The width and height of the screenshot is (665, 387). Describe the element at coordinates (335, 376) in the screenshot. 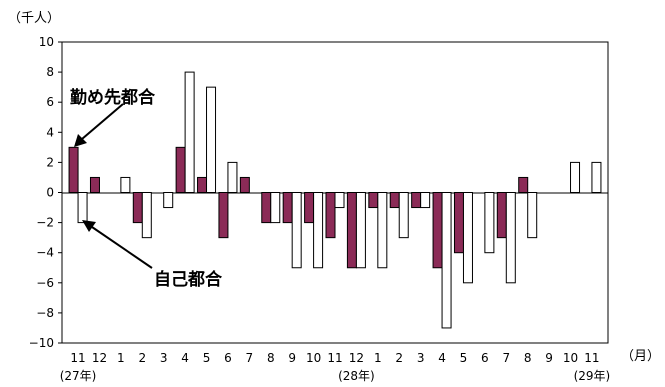

I see `year-labels: (27年) (28年) (29年)` at that location.